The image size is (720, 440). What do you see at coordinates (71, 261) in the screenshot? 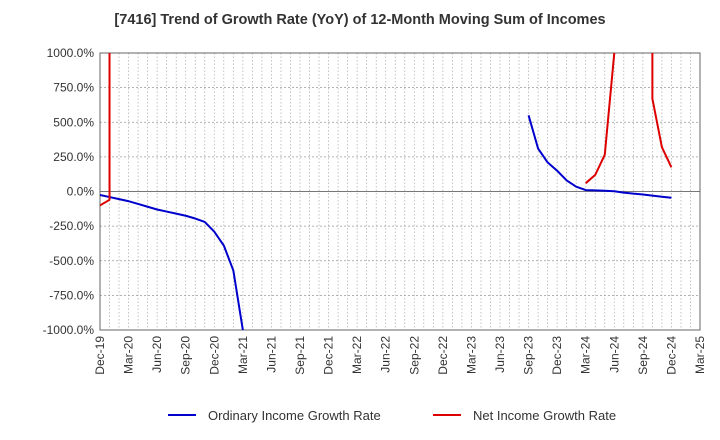
I see `y-tick-label: -500.0%` at bounding box center [71, 261].